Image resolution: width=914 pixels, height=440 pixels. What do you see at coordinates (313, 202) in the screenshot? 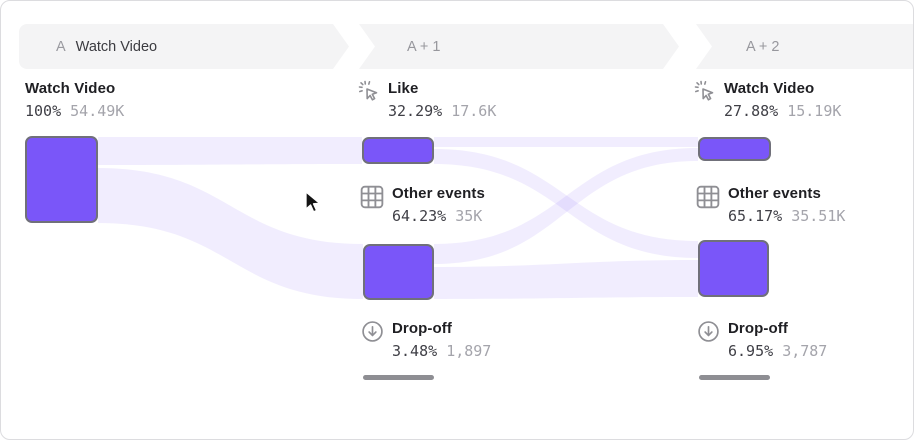
I see `mouse-cursor-icon` at bounding box center [313, 202].